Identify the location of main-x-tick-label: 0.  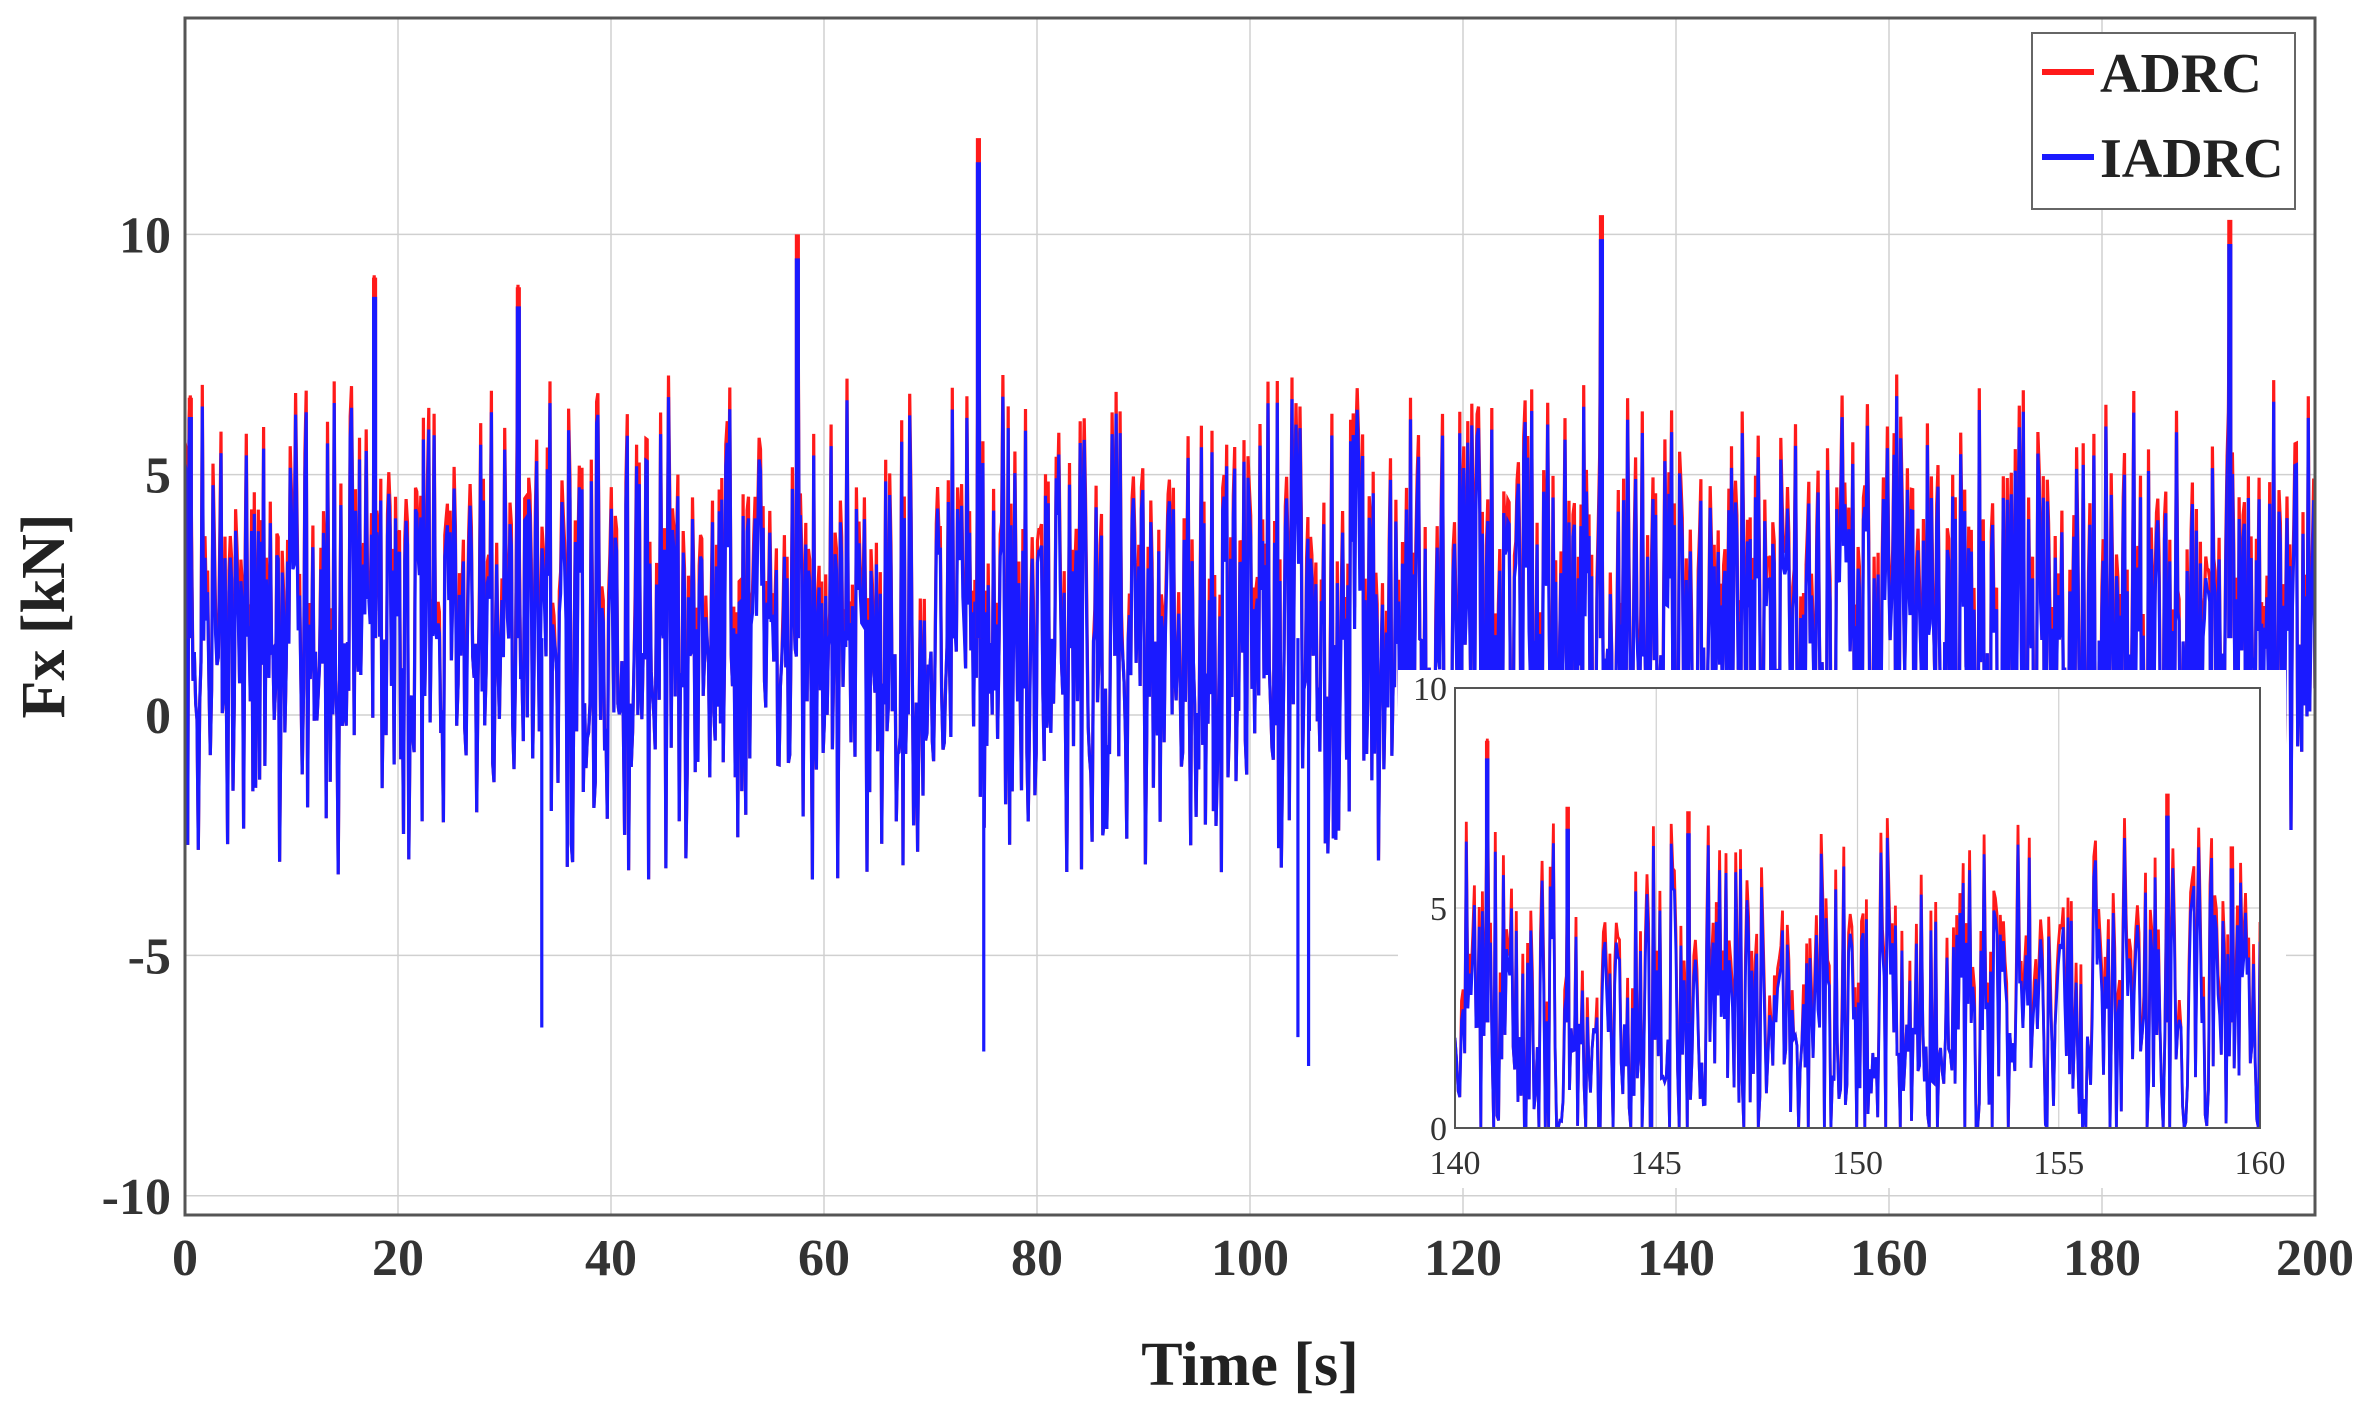
(185, 1258).